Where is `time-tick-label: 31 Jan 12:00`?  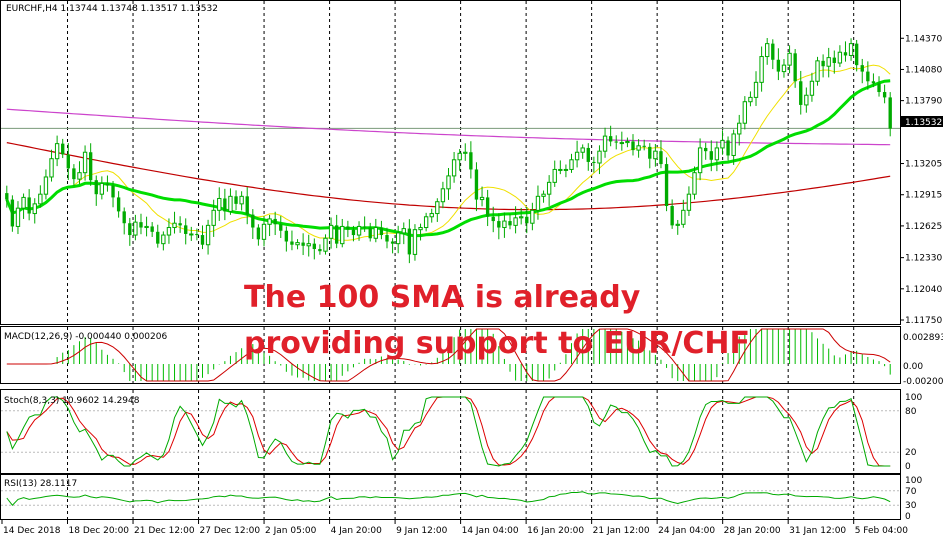 time-tick-label: 31 Jan 12:00 is located at coordinates (817, 531).